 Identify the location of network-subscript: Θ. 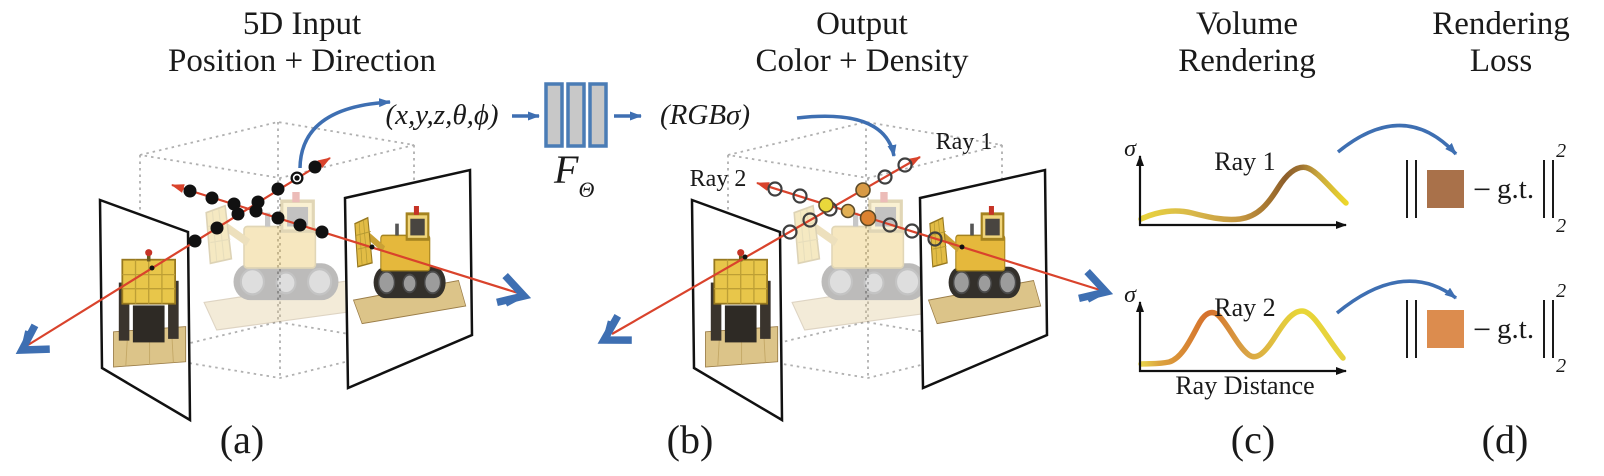
(586, 189).